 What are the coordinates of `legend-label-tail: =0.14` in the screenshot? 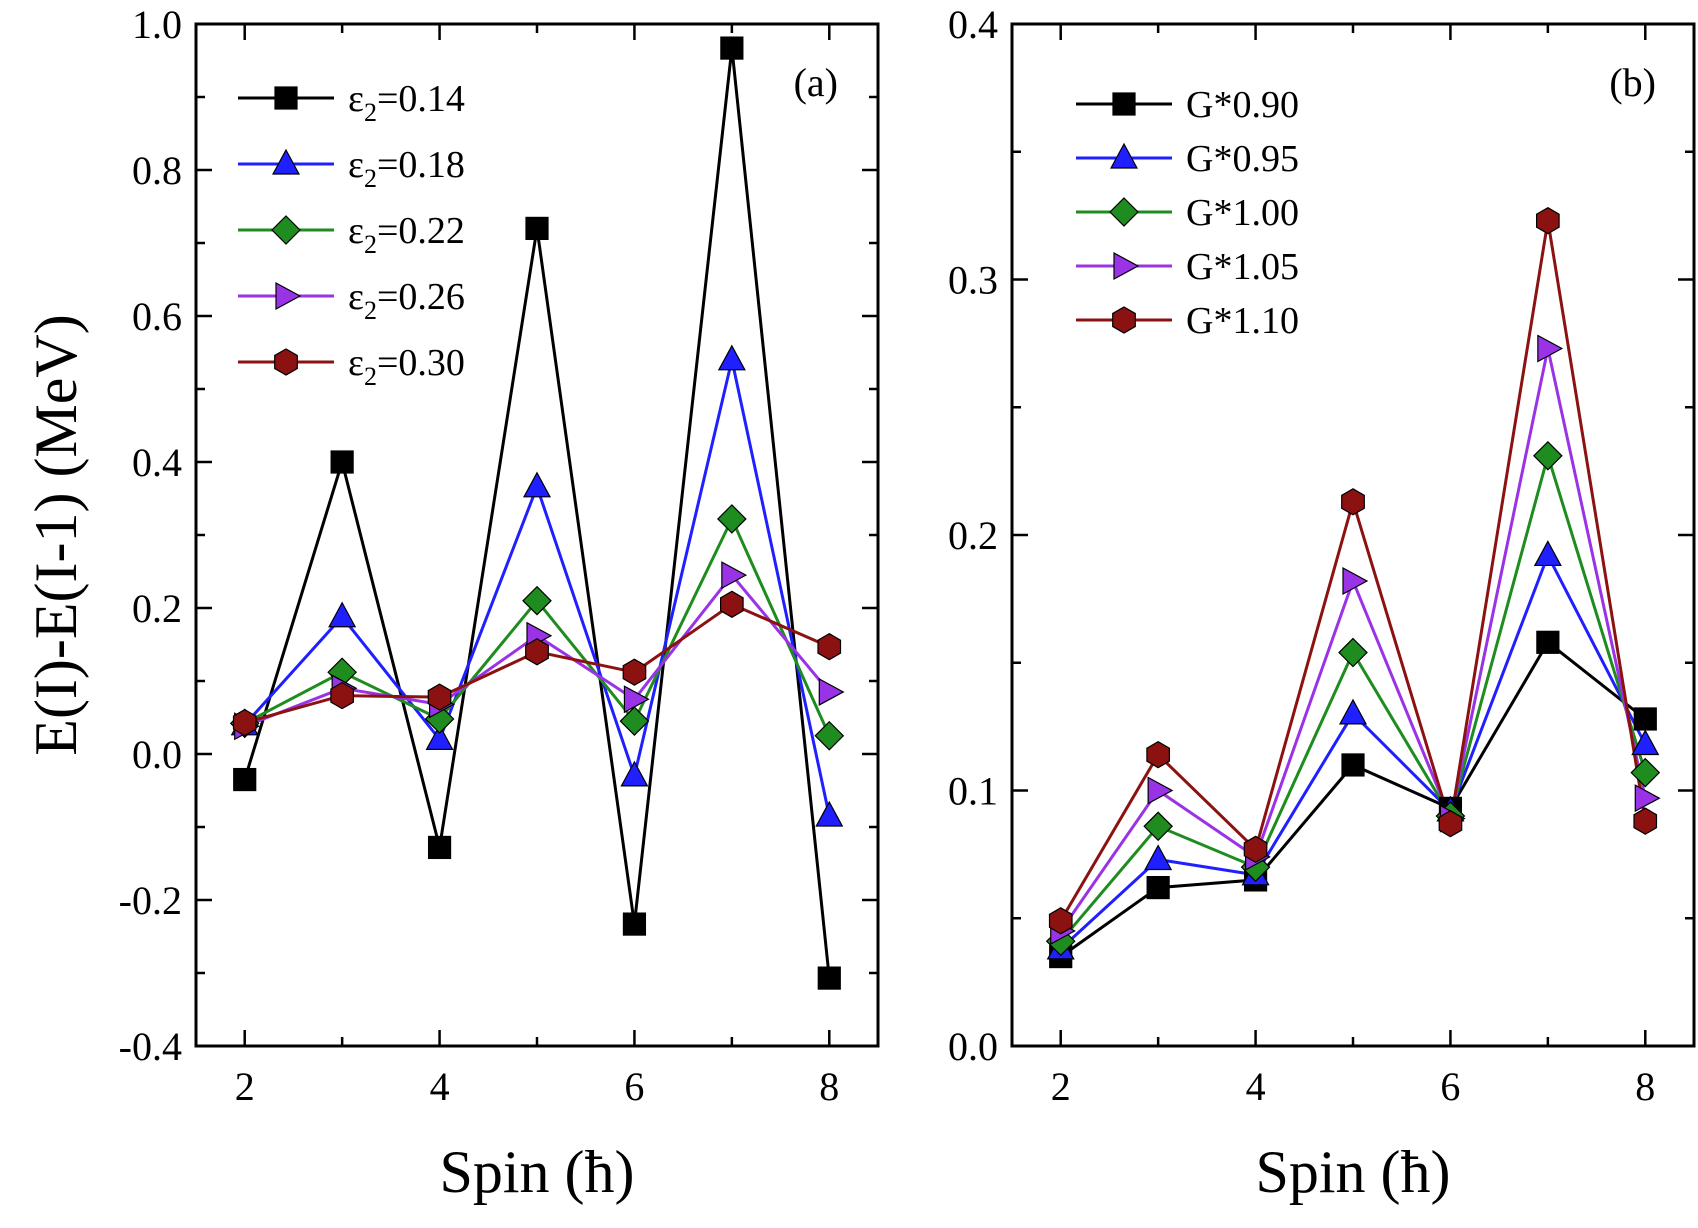 It's located at (421, 99).